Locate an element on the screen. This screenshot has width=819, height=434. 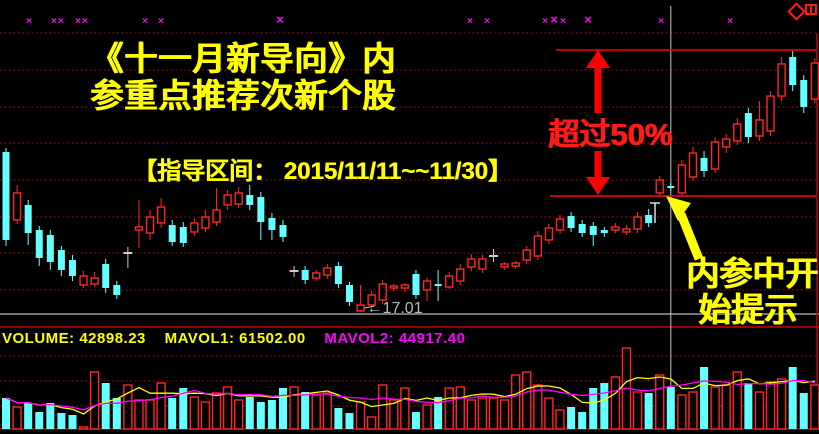
signal-arrow-shaft is located at coordinates (690, 236).